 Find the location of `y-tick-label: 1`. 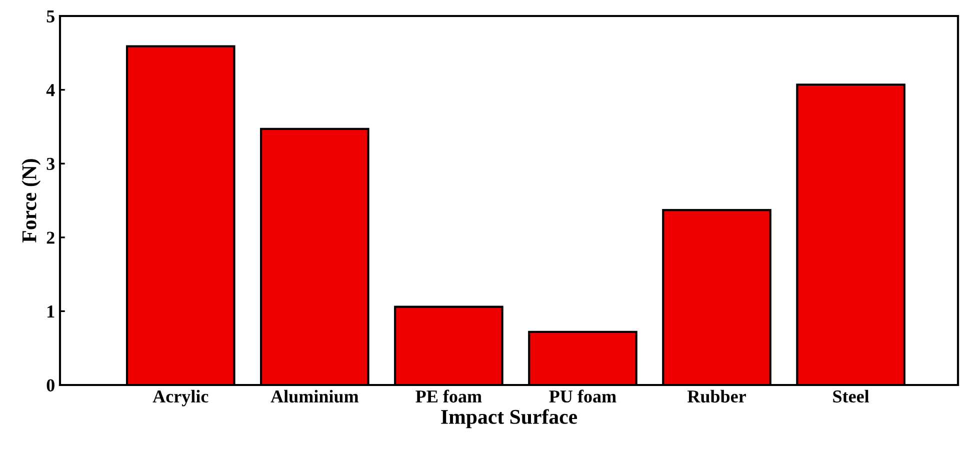

y-tick-label: 1 is located at coordinates (51, 312).